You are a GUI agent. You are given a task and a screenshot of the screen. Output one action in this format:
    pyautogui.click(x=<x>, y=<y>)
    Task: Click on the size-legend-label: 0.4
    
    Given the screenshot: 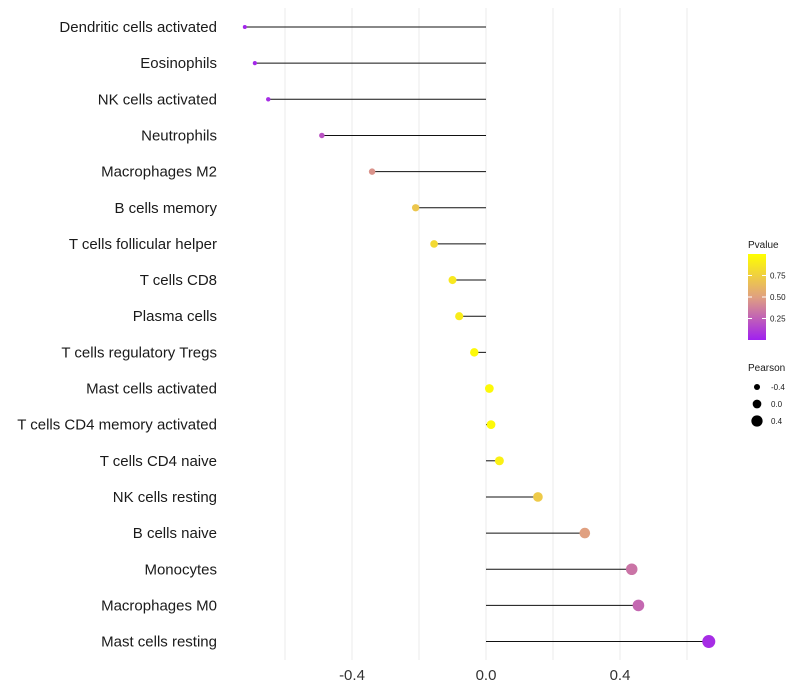 What is the action you would take?
    pyautogui.click(x=777, y=421)
    